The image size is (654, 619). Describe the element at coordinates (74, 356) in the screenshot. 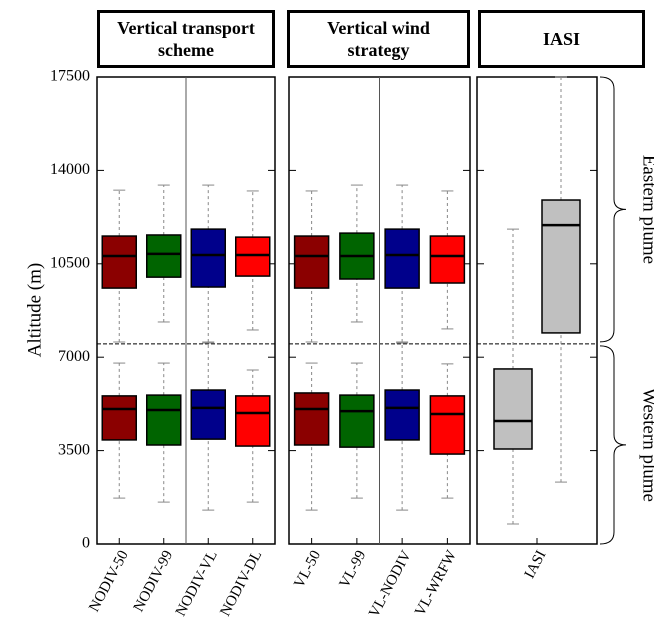

I see `y-tick-label: 7000` at that location.